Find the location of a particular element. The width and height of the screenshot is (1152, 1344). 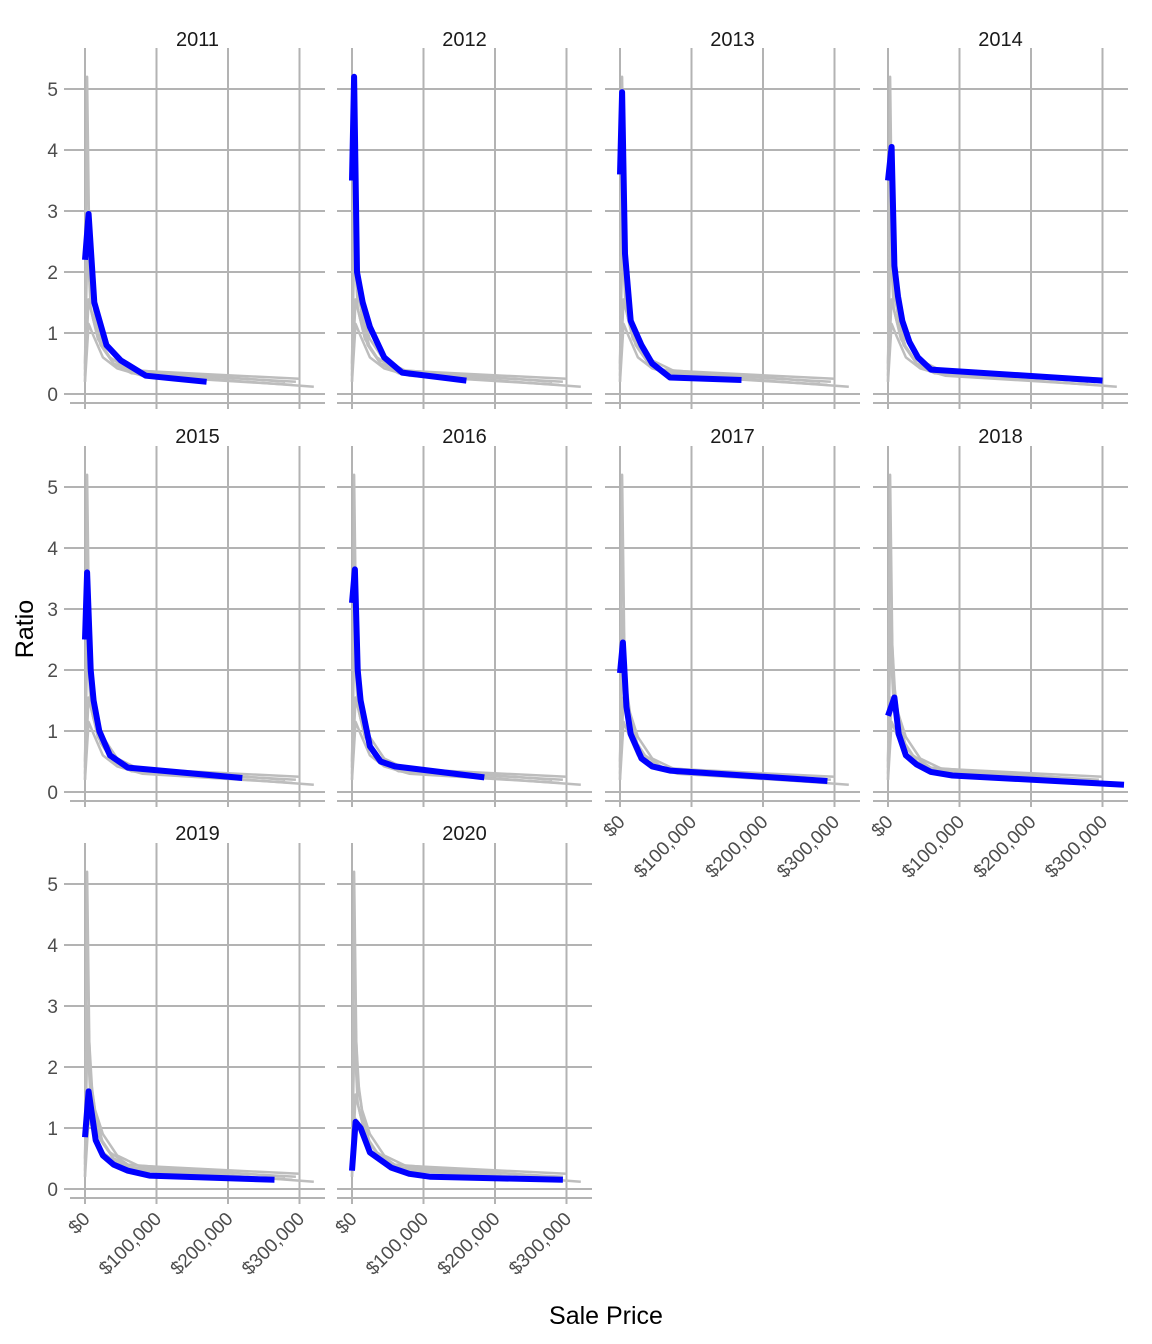

facet-title: 2015 is located at coordinates (197, 437).